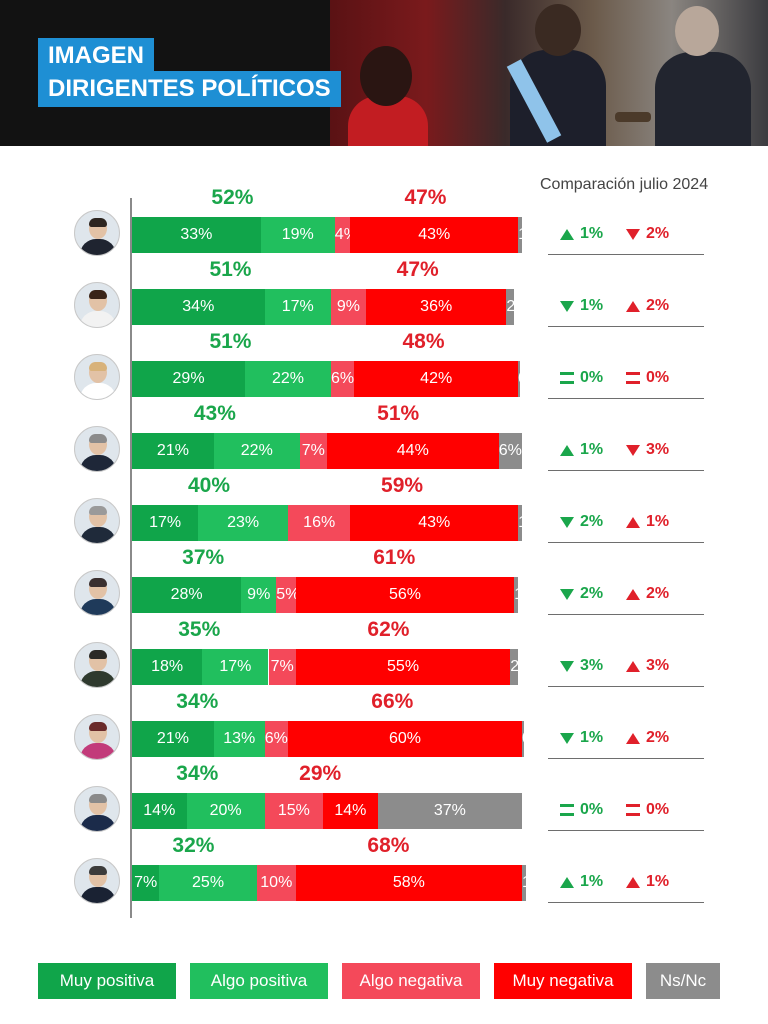 The width and height of the screenshot is (768, 1024). I want to click on comparison-value: 1%, so click(592, 881).